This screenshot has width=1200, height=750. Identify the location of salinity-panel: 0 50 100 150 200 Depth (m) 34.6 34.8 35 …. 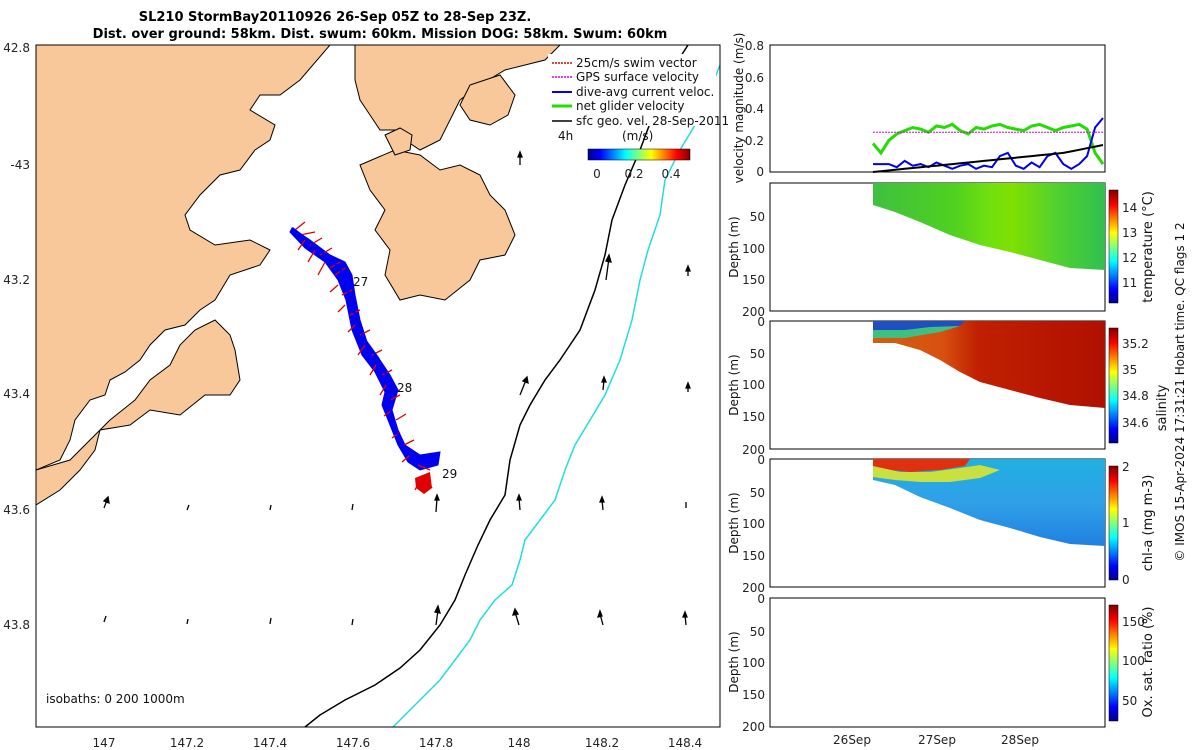
(948, 386).